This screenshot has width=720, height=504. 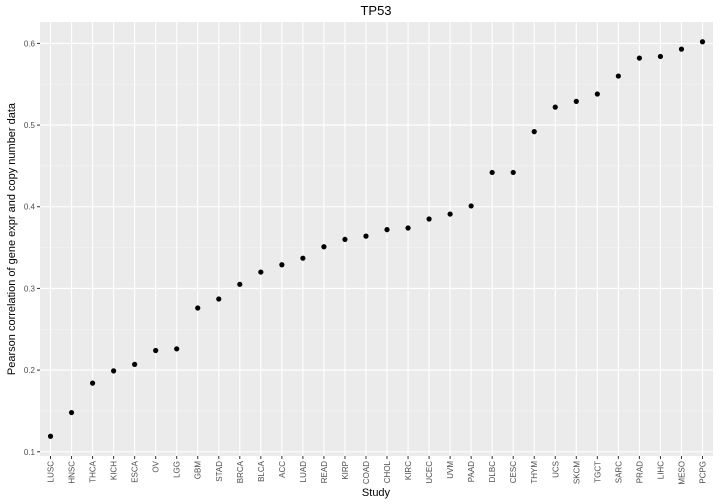 What do you see at coordinates (408, 470) in the screenshot?
I see `x-tick-label: KIRC` at bounding box center [408, 470].